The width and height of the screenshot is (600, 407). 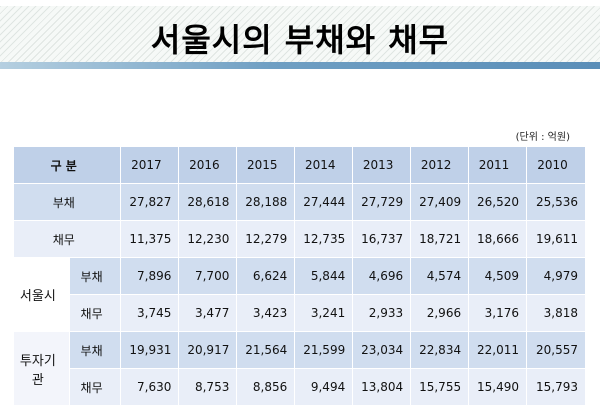 I want to click on table-cell: 7,896, so click(x=150, y=276).